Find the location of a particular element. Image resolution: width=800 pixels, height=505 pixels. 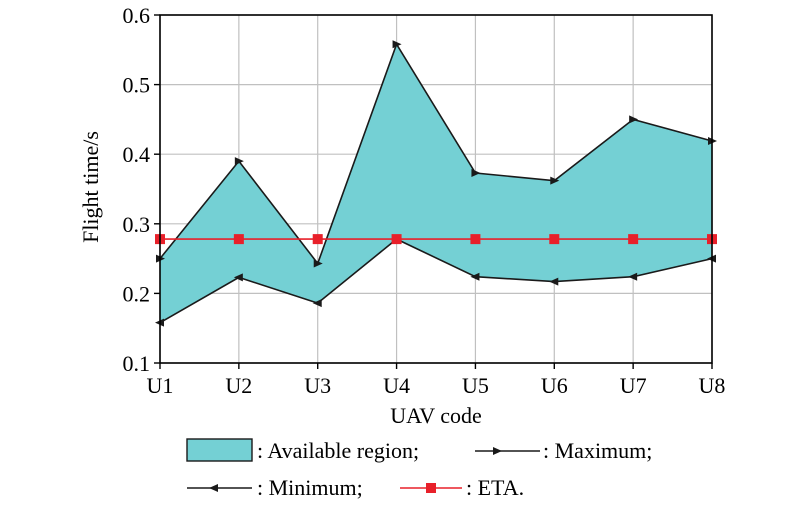

legend-max-marker is located at coordinates (497, 451).